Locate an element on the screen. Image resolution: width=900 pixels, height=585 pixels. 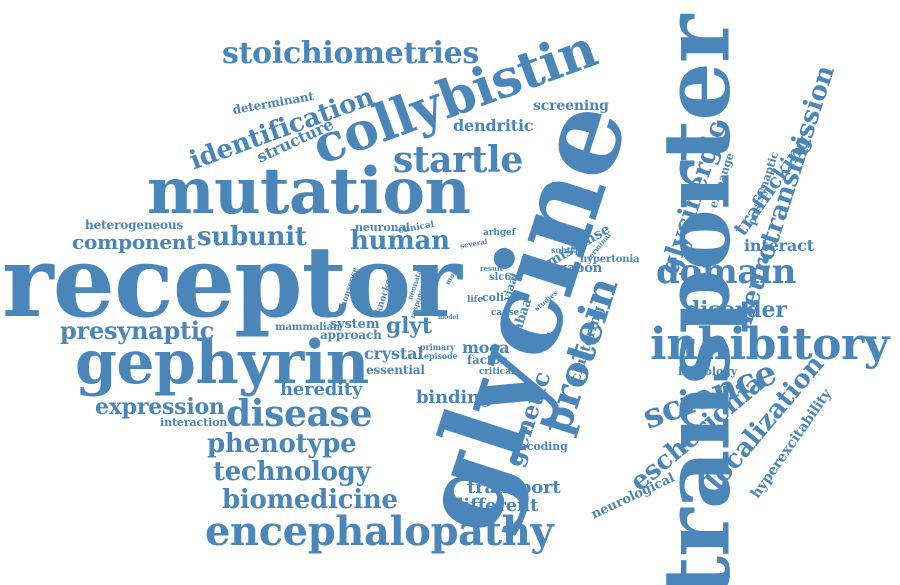
word-human: human is located at coordinates (400, 241).